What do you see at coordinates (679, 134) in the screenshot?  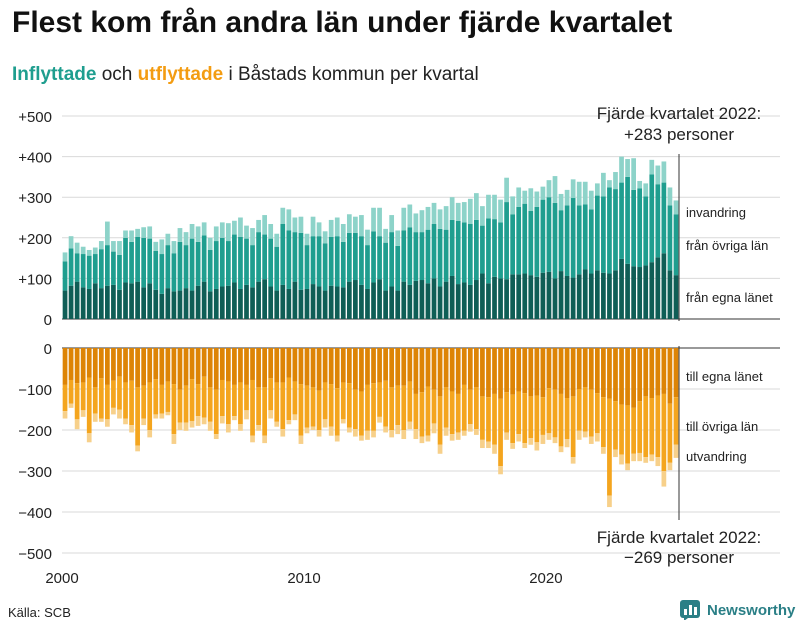 I see `annotation-top-line2: +283 personer` at bounding box center [679, 134].